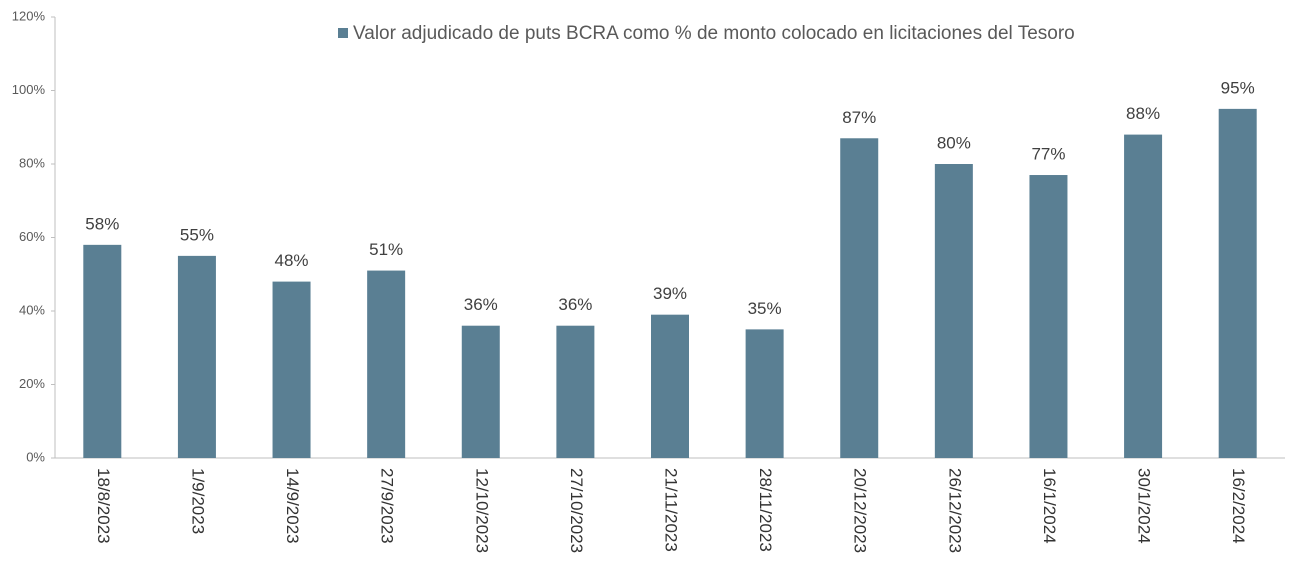  What do you see at coordinates (1049, 506) in the screenshot?
I see `x-tick-label: 16/1/2024` at bounding box center [1049, 506].